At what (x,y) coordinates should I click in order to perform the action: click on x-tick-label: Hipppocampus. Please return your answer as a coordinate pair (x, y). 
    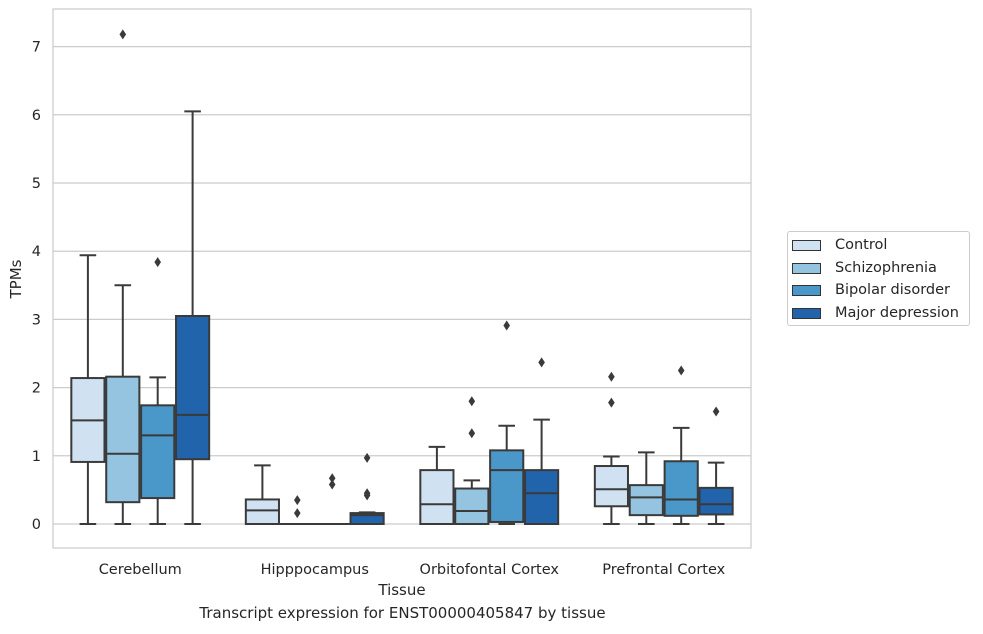
    Looking at the image, I should click on (315, 570).